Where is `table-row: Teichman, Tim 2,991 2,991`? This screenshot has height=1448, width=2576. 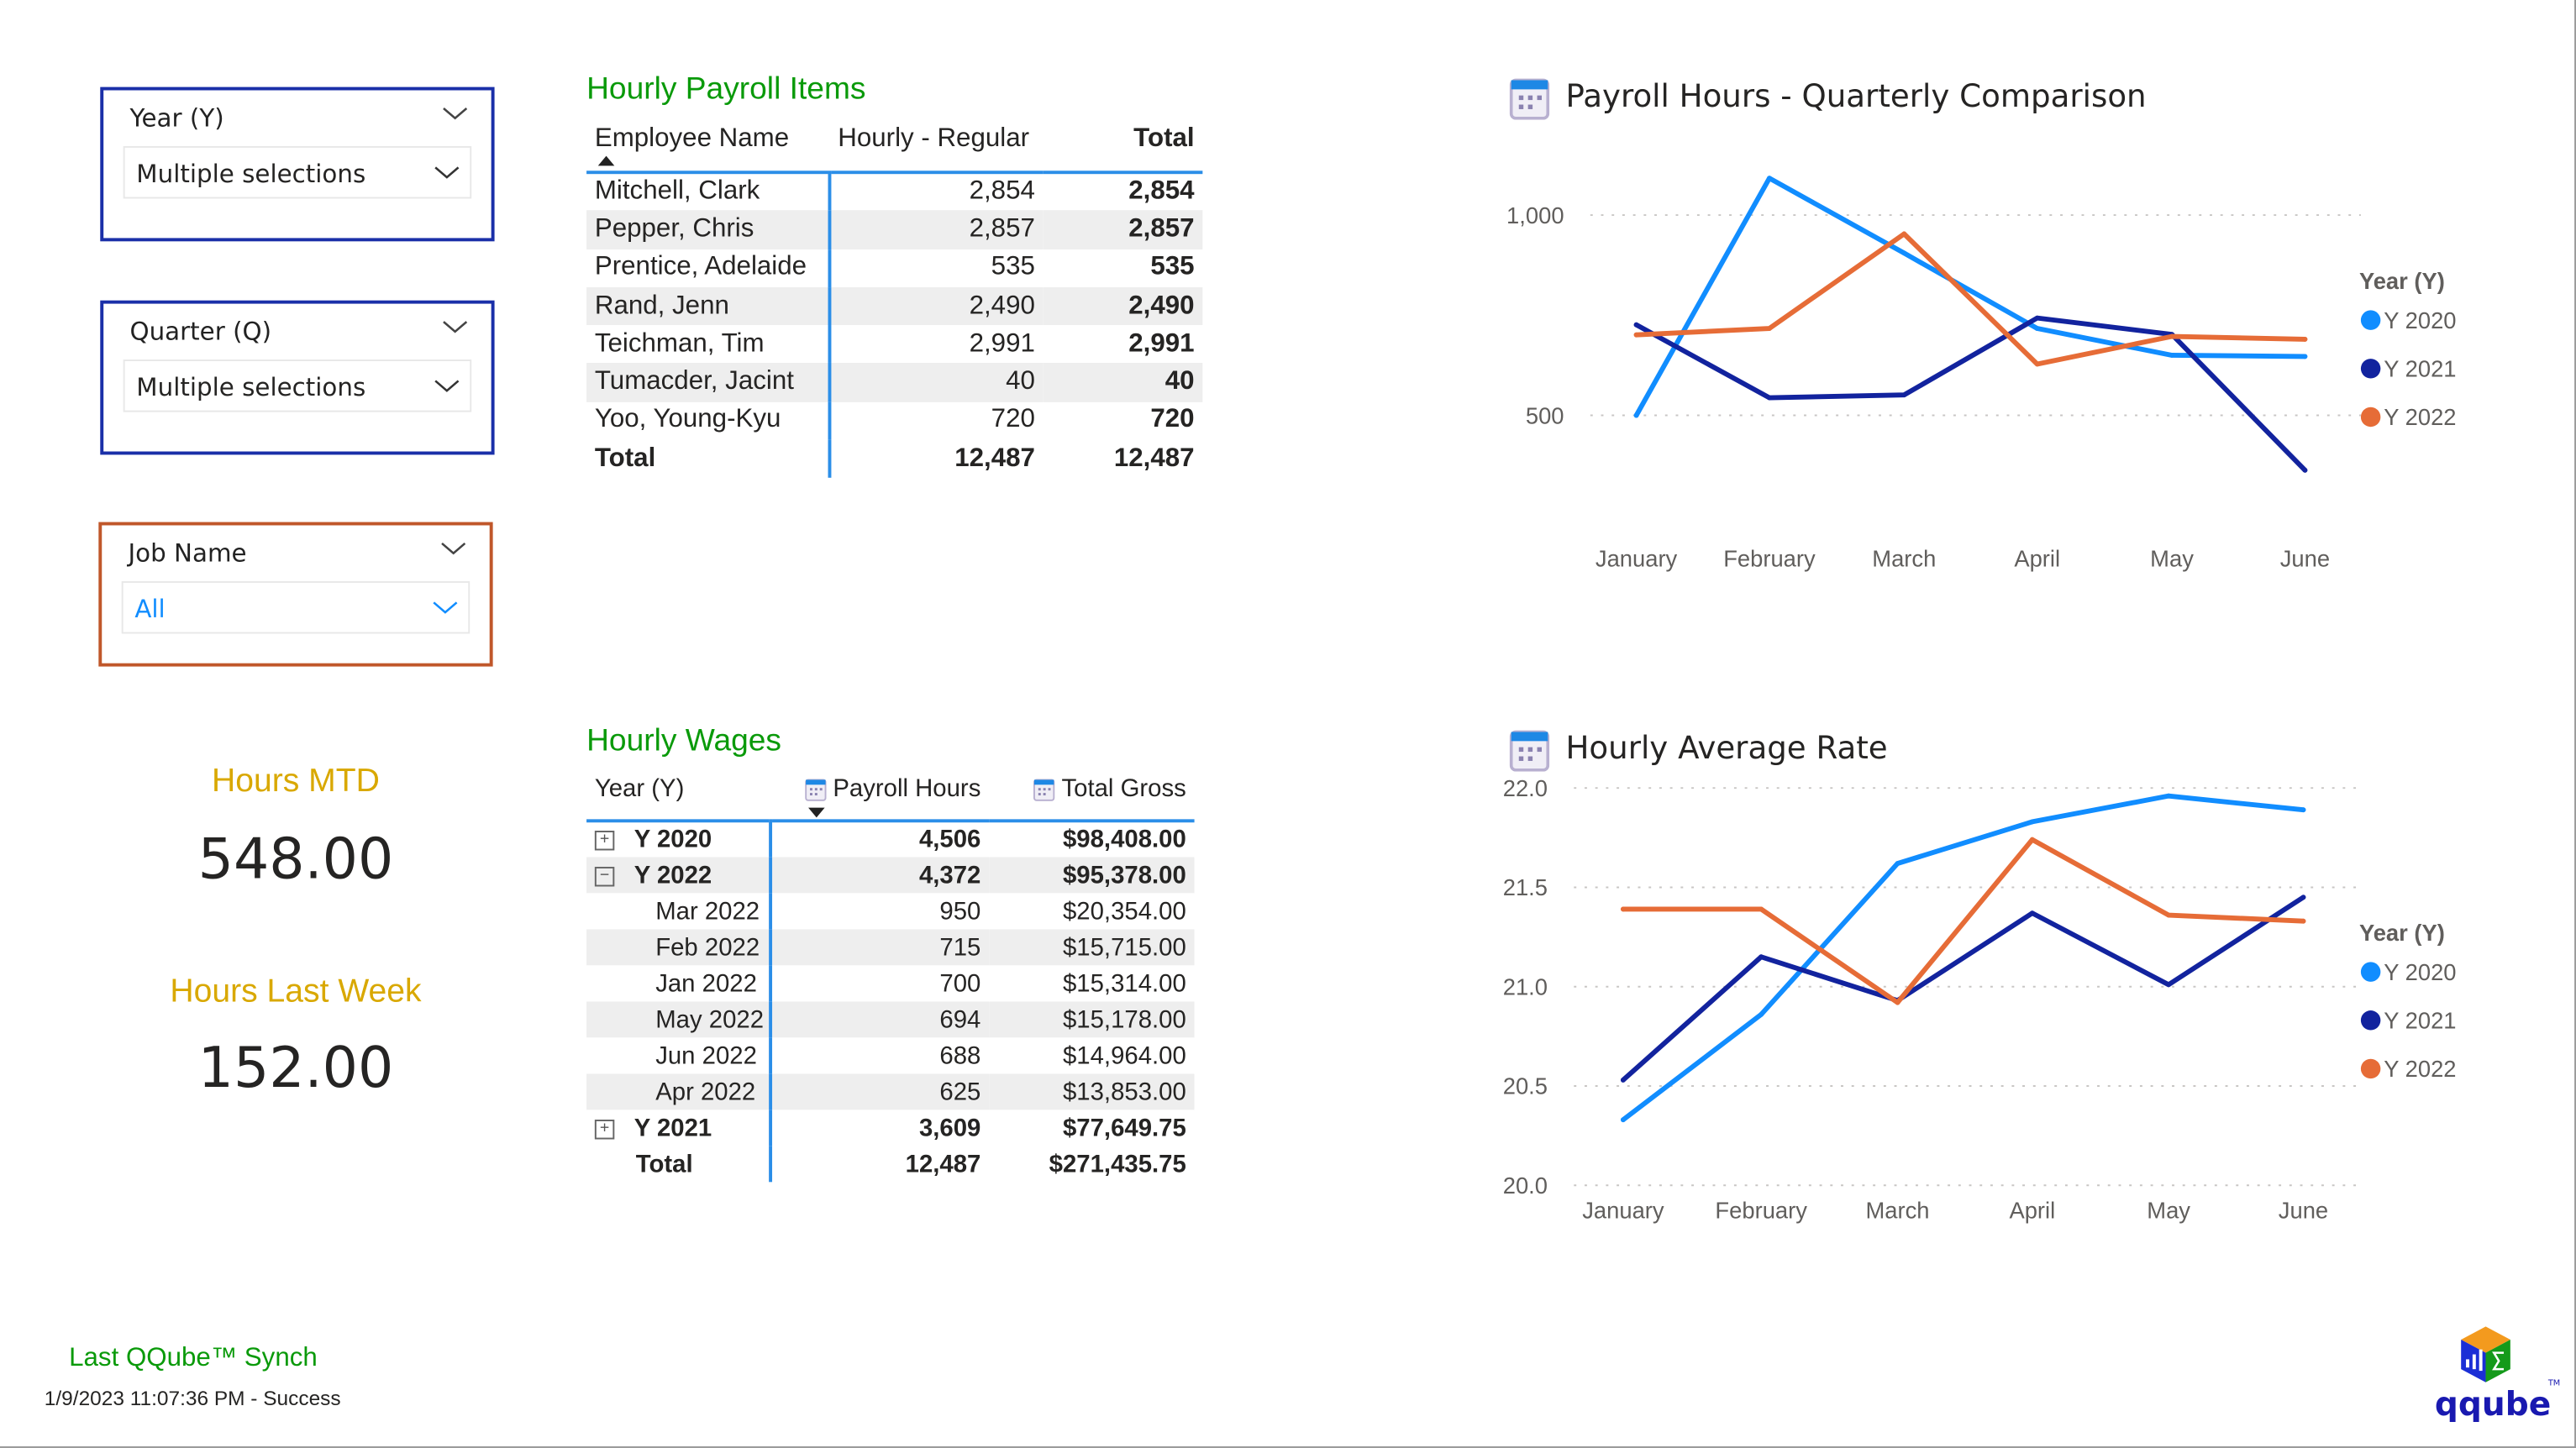 table-row: Teichman, Tim 2,991 2,991 is located at coordinates (894, 344).